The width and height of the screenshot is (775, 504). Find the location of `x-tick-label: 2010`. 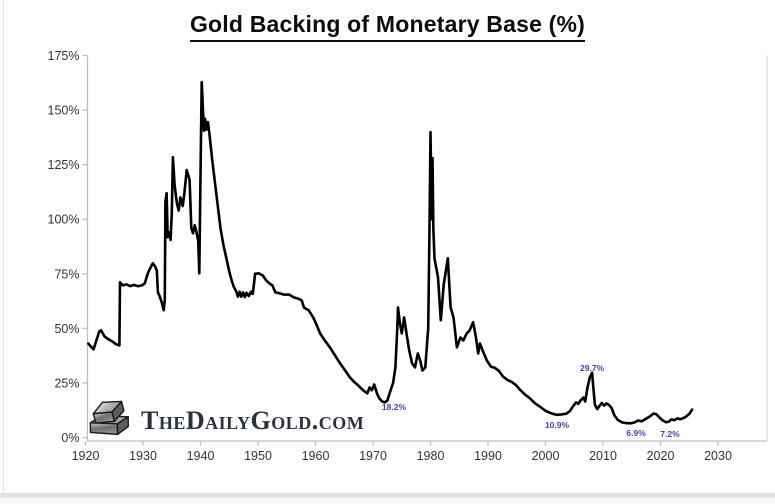

x-tick-label: 2010 is located at coordinates (603, 456).